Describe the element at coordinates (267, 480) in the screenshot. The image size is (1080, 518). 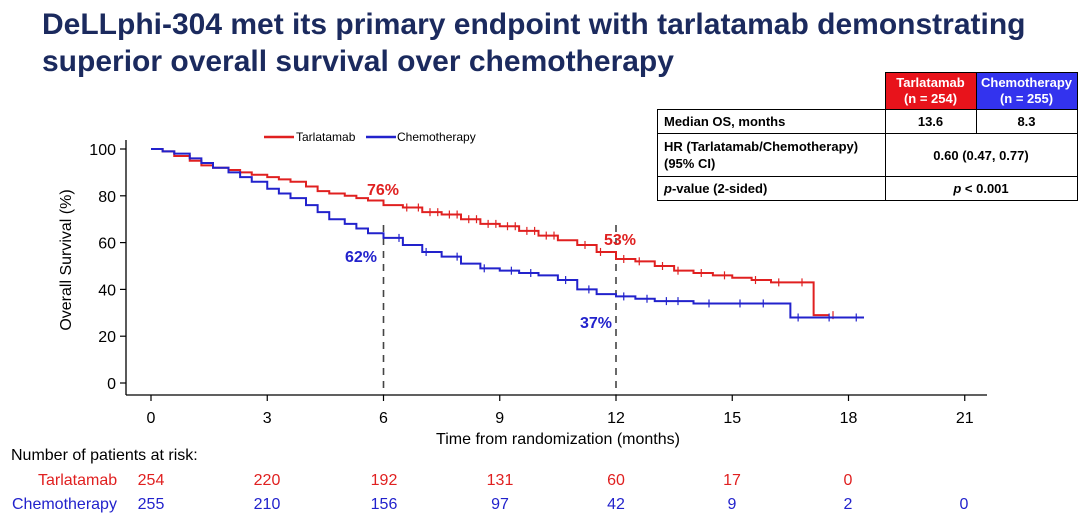
I see `risk-count: 220` at that location.